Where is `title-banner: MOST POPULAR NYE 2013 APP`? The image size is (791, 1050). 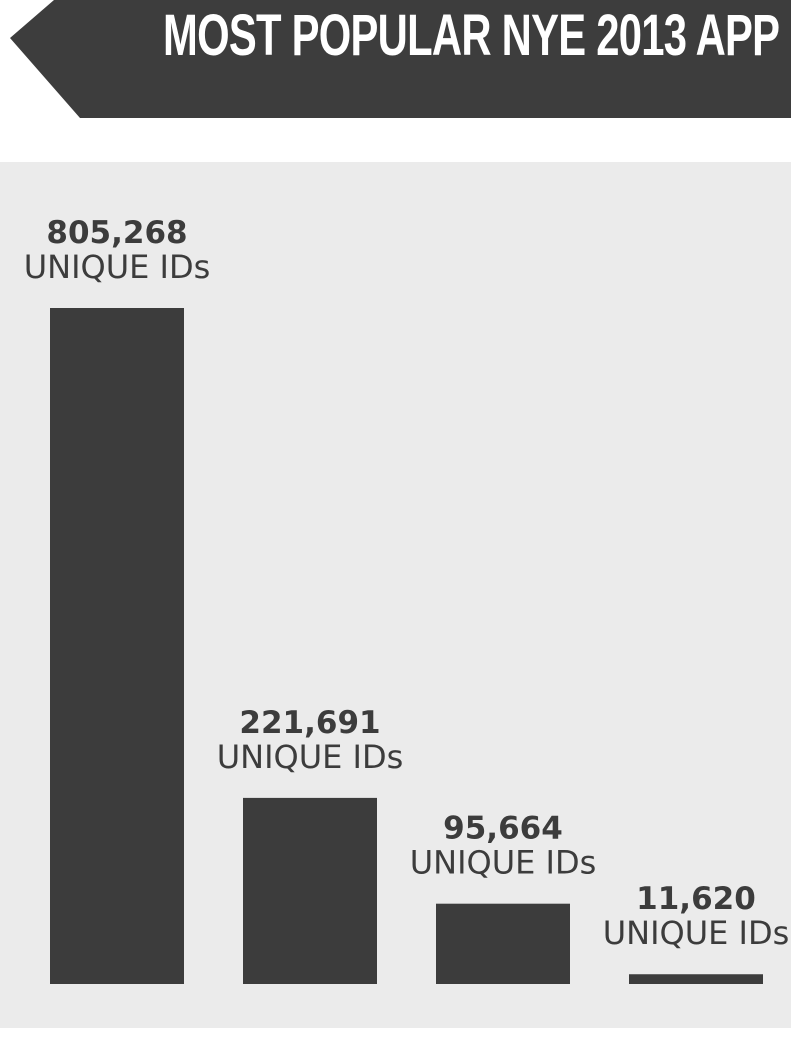
title-banner: MOST POPULAR NYE 2013 APP is located at coordinates (395, 59).